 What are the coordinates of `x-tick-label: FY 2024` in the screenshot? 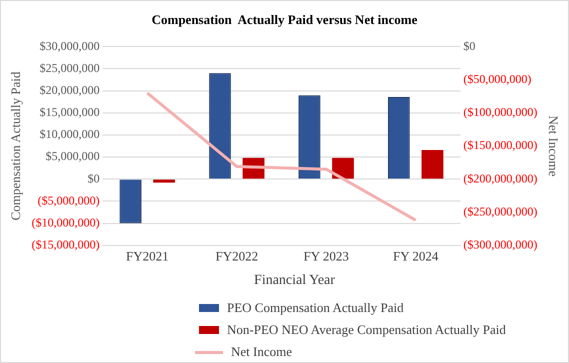 It's located at (415, 256).